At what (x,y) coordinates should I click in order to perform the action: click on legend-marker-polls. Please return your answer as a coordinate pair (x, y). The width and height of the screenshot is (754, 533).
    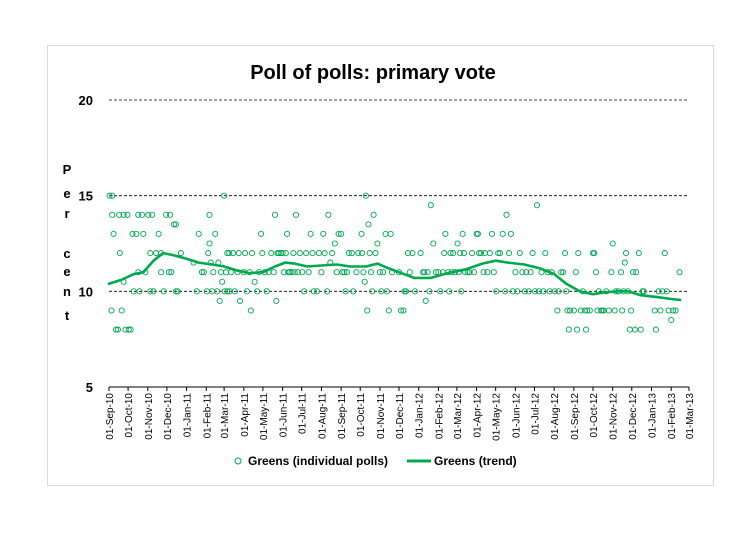
    Looking at the image, I should click on (238, 461).